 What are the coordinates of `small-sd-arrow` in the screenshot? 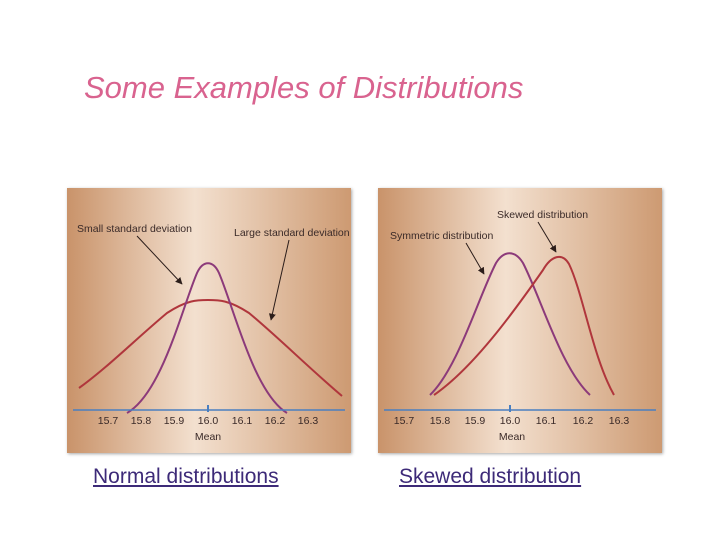 It's located at (159, 260).